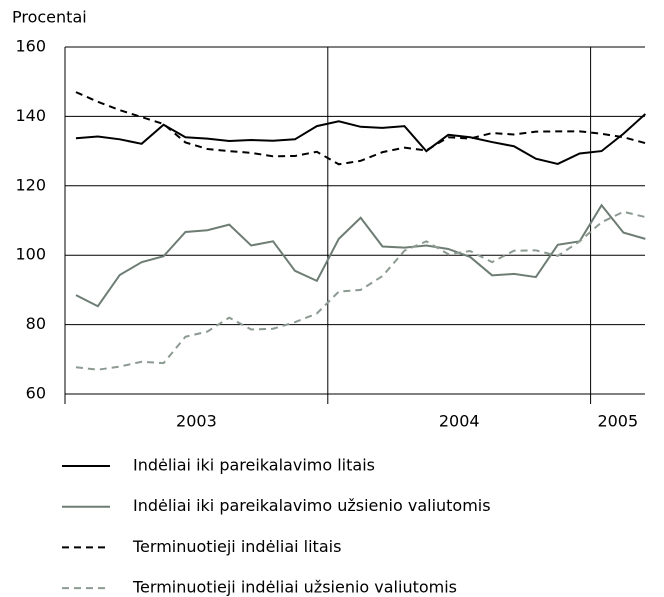 The image size is (664, 597). I want to click on y-tick-label: 80, so click(36, 323).